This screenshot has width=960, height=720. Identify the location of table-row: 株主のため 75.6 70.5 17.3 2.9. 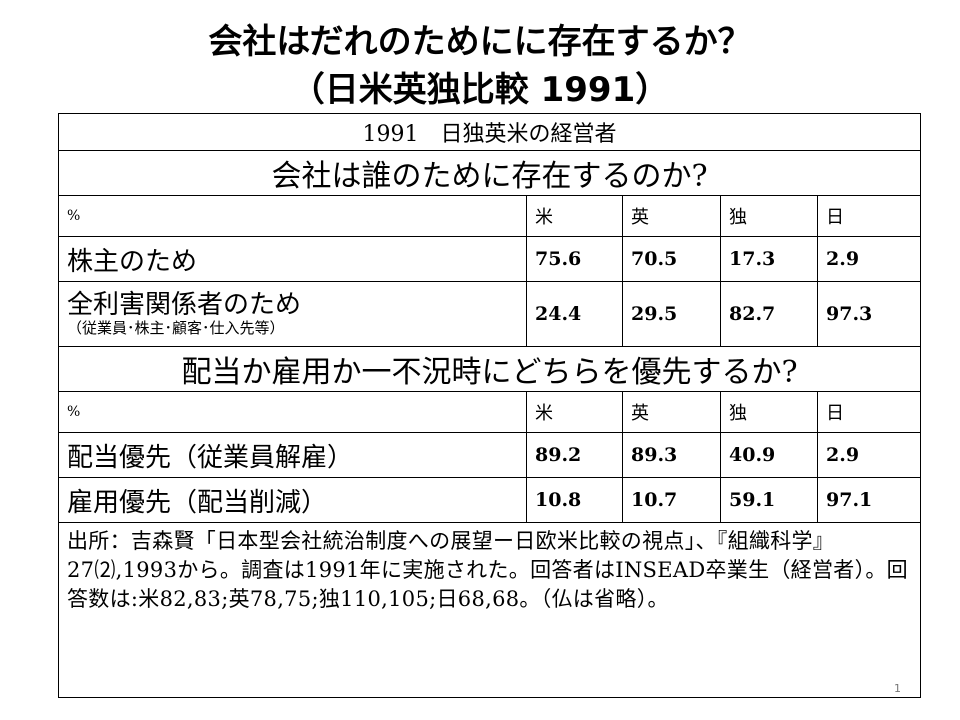
(489, 259).